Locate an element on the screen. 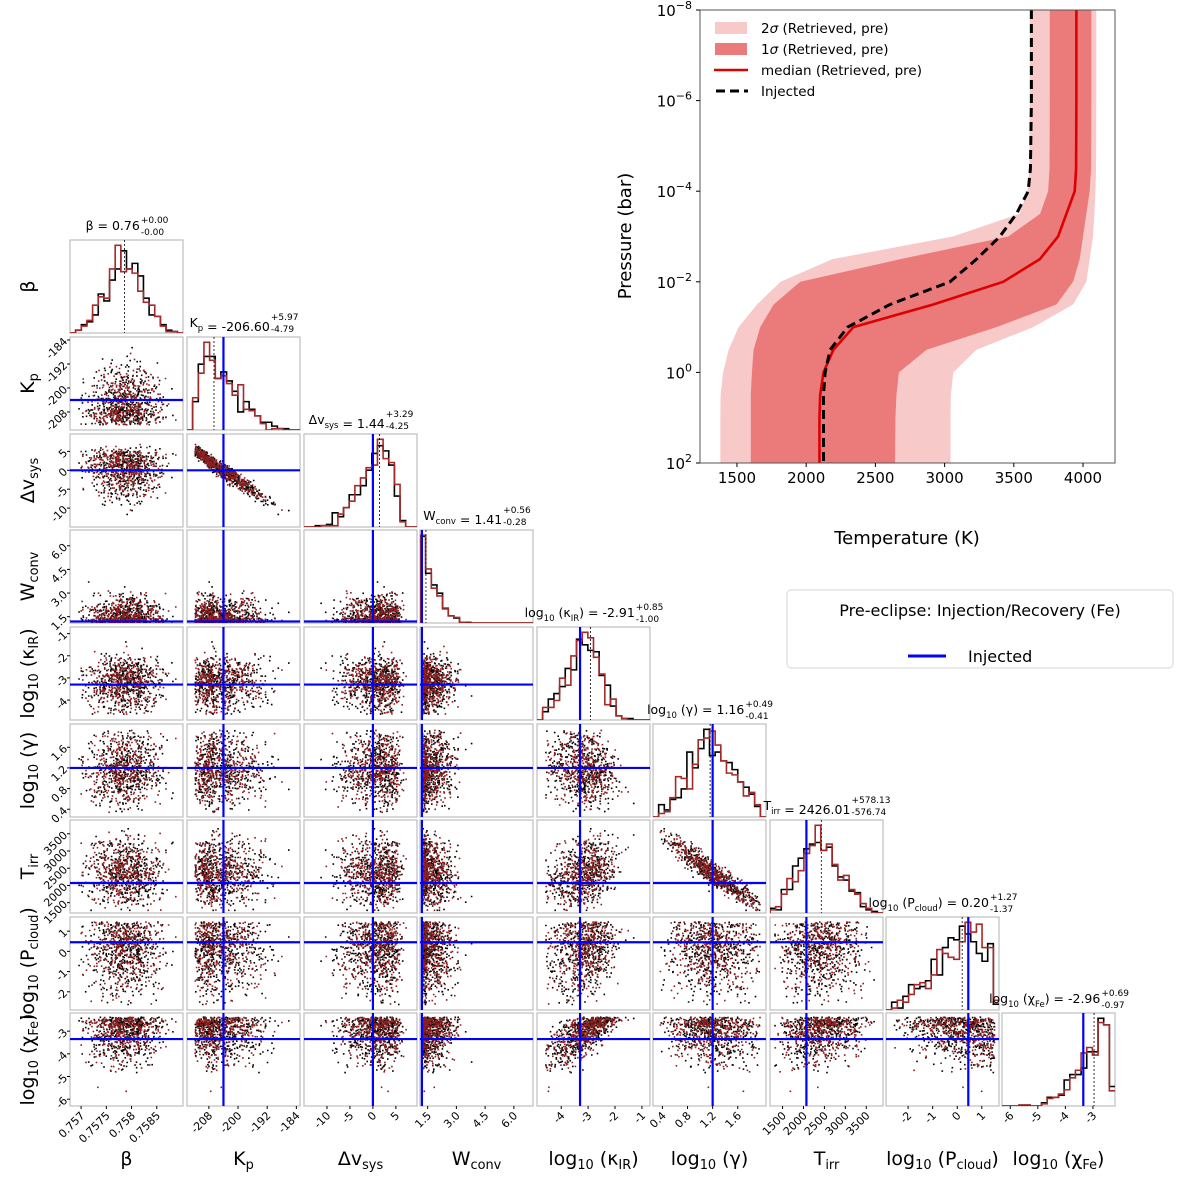 The height and width of the screenshot is (1185, 1200). legend-label: Injected is located at coordinates (788, 92).